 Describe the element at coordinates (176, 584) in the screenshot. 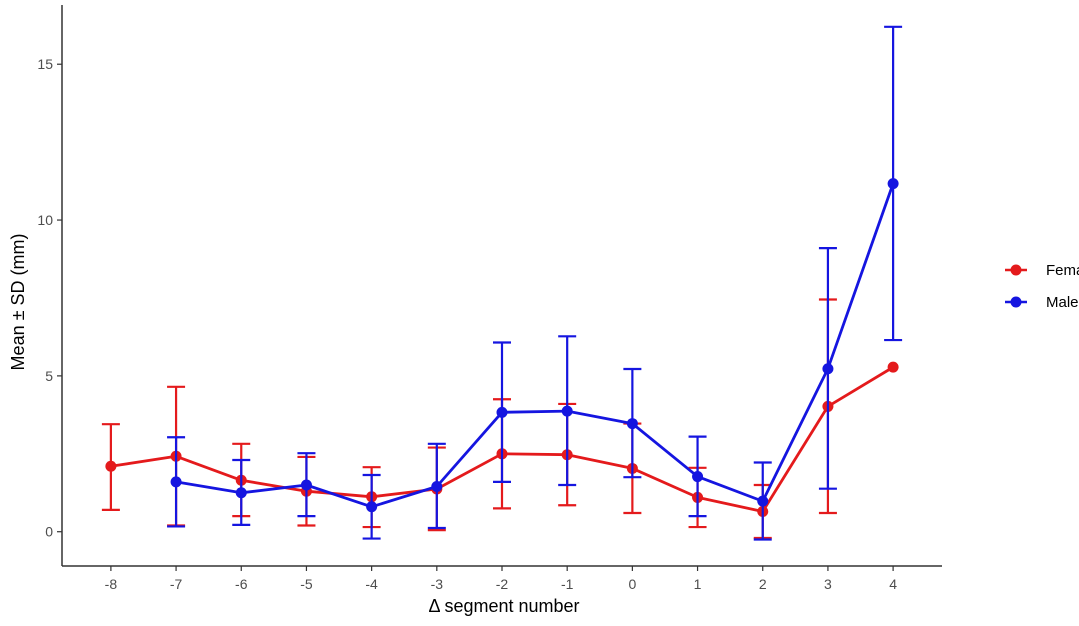

I see `x-tick-label: -7` at that location.